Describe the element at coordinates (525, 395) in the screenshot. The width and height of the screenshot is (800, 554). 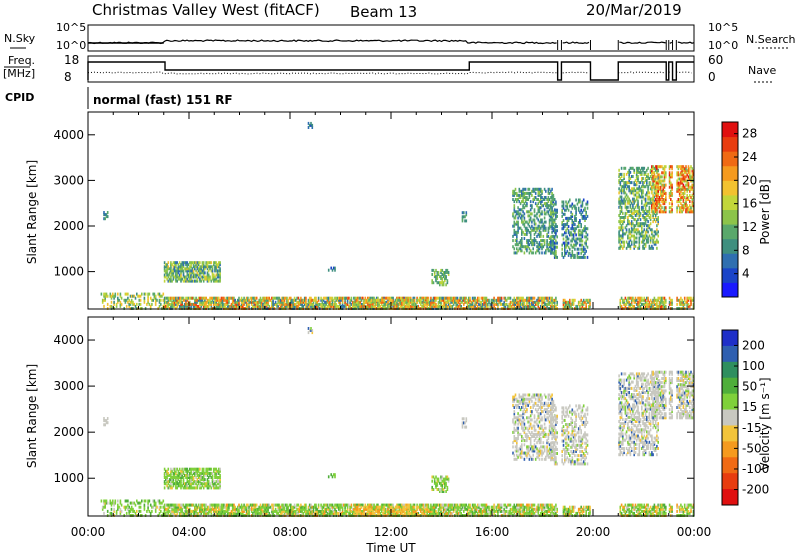
I see `velocity-cell` at that location.